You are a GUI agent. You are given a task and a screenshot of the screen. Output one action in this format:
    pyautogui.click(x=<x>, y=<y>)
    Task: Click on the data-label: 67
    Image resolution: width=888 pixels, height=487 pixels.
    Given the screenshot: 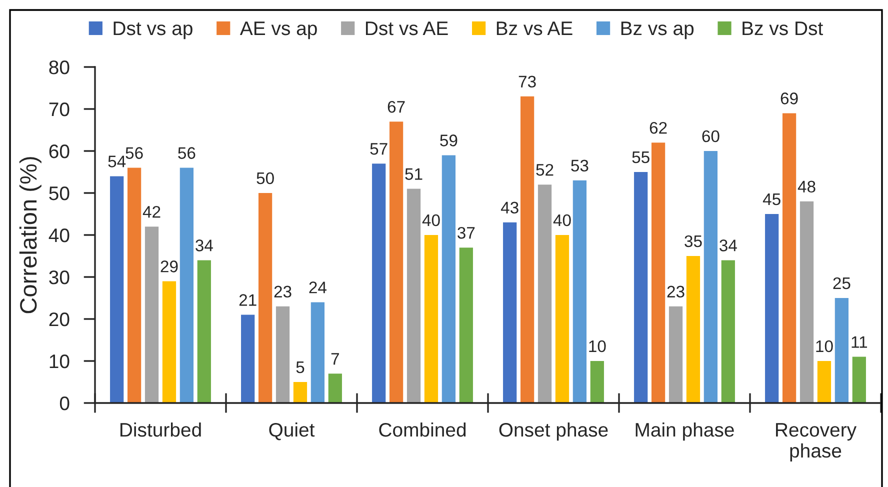 What is the action you would take?
    pyautogui.click(x=396, y=106)
    